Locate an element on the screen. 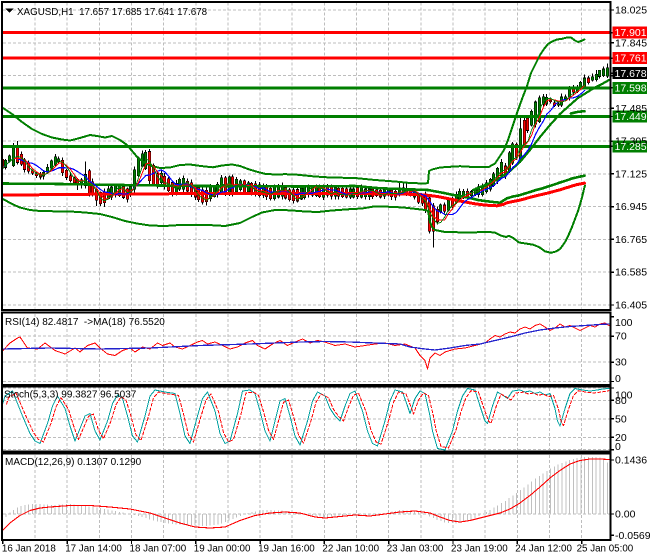  svg-text: 16.765 is located at coordinates (631, 240).